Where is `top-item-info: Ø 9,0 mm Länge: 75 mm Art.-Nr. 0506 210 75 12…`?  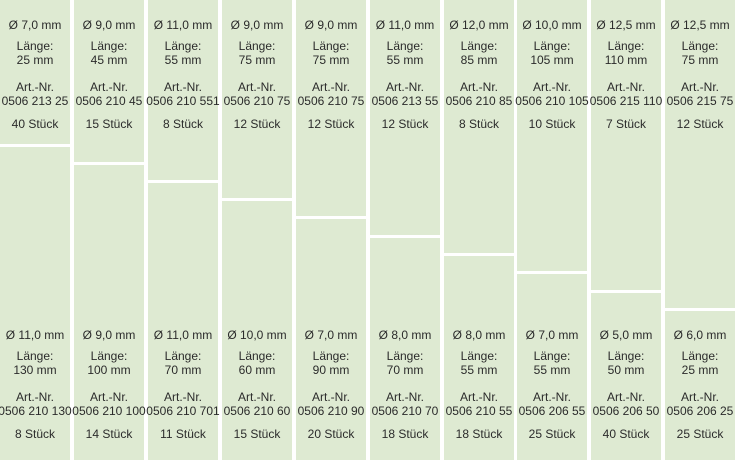 top-item-info: Ø 9,0 mm Länge: 75 mm Art.-Nr. 0506 210 75 12… is located at coordinates (257, 74).